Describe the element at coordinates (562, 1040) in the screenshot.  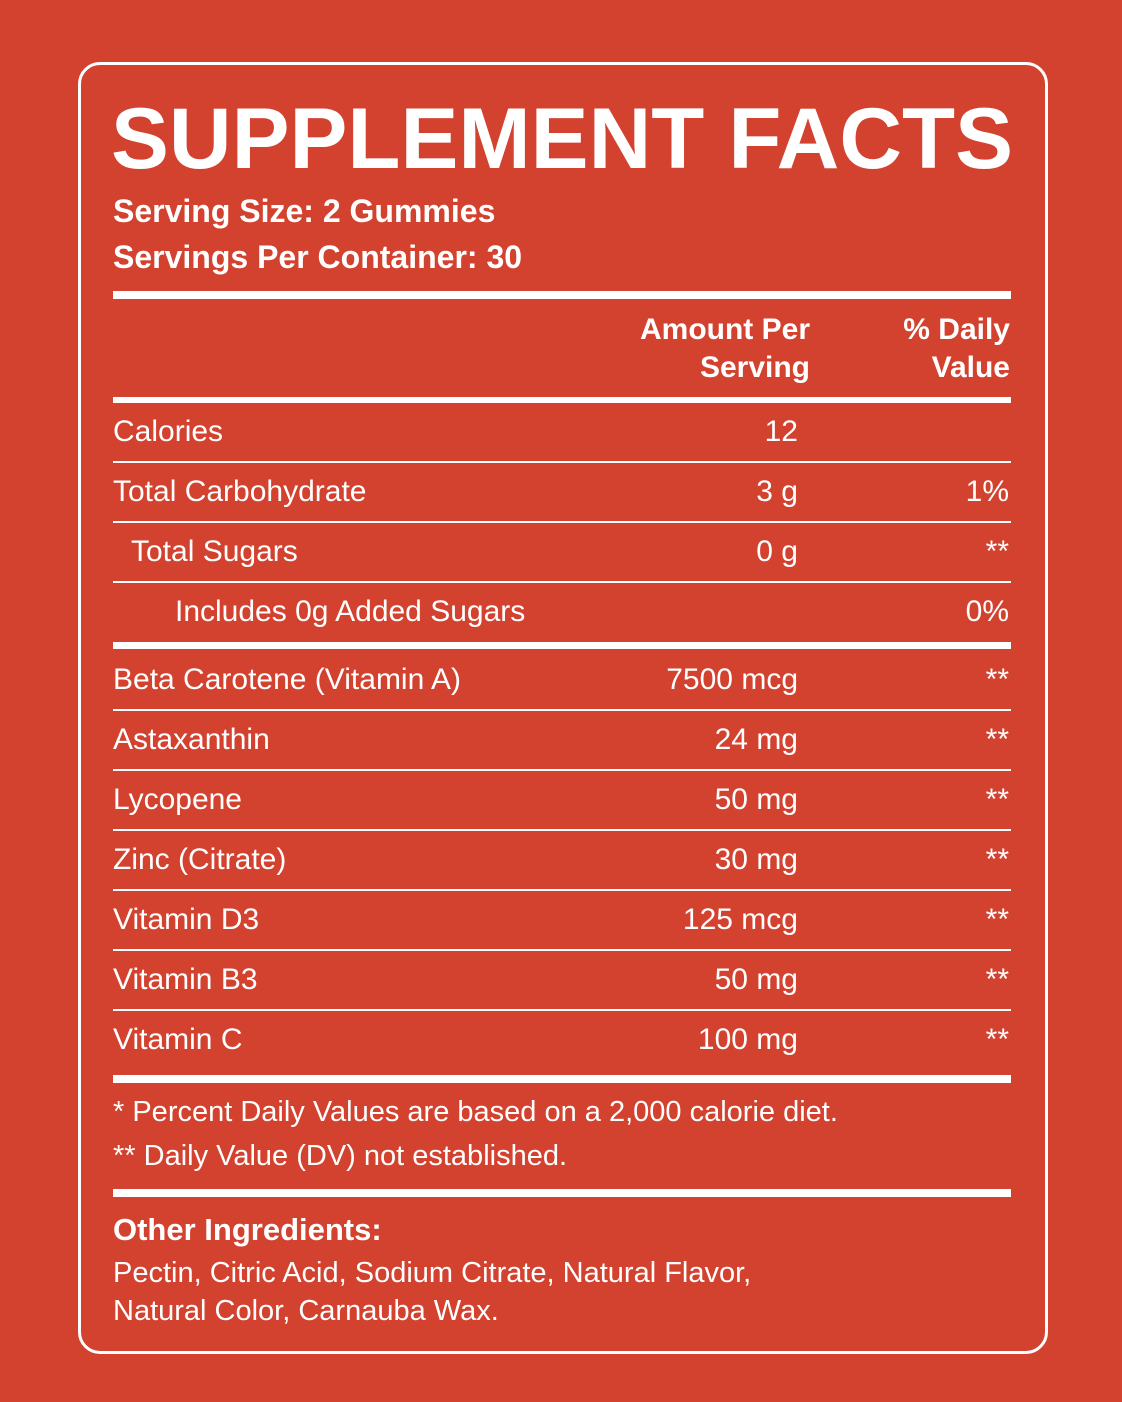
I see `table-row: Vitamin C 100 mg **` at that location.